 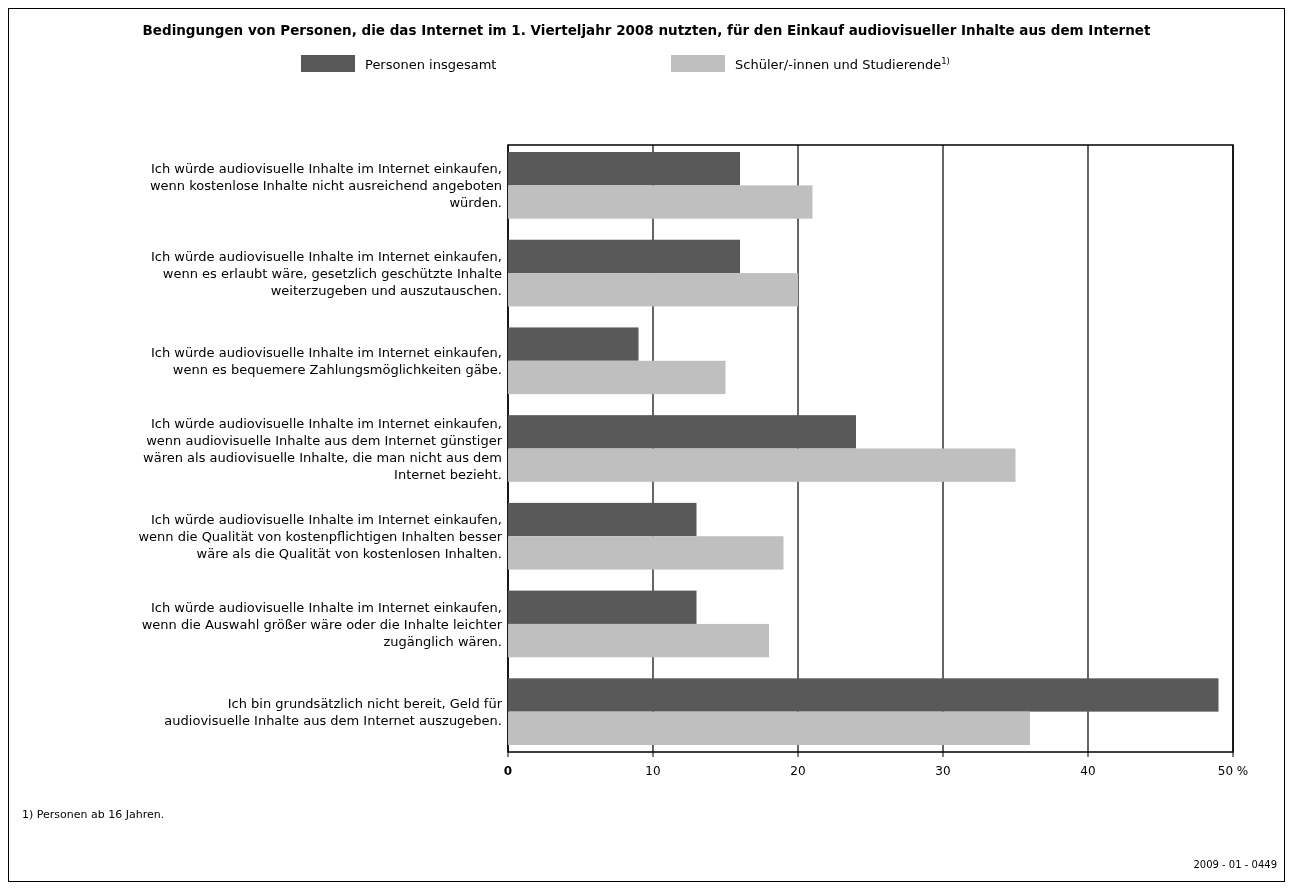 What do you see at coordinates (647, 30) in the screenshot?
I see `chart-title: Bedingungen von Personen, die das Internet im 1. Vierteljahr 2008 nutzten, für den Einkauf audiovisueller Inhalte aus dem Internet` at bounding box center [647, 30].